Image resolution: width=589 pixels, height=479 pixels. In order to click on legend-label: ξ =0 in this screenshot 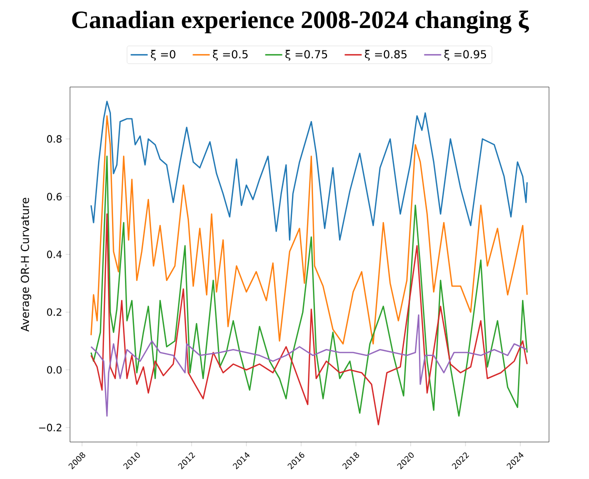, I will do `click(163, 55)`.